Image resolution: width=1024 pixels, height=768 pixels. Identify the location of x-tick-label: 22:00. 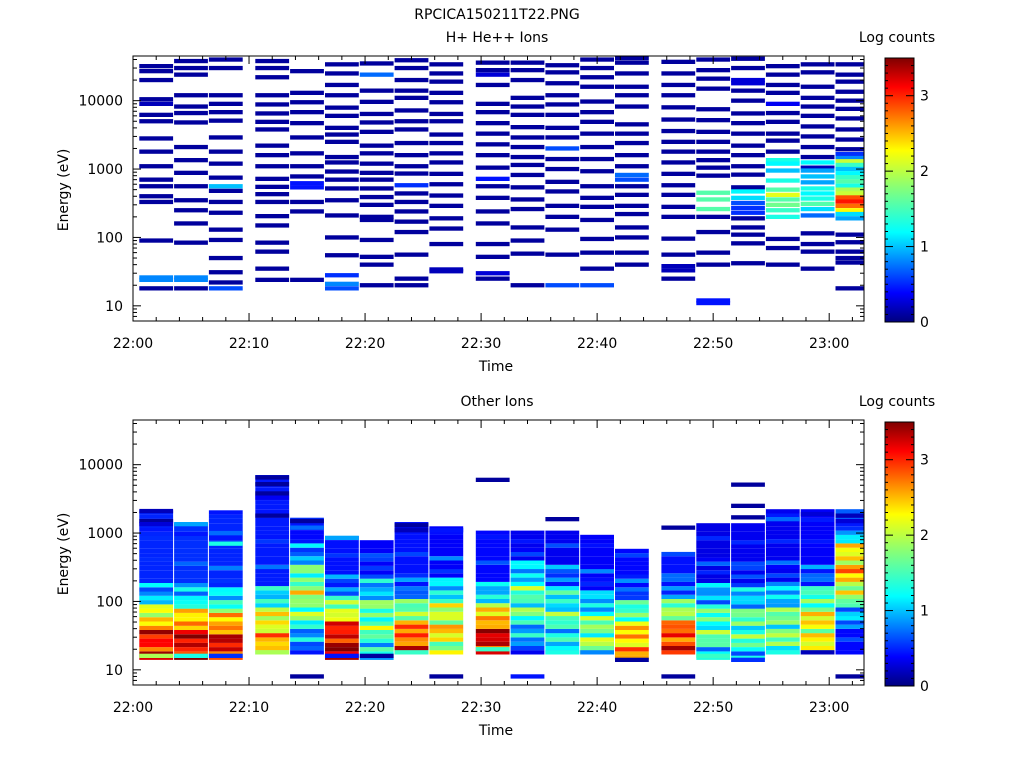
(133, 344).